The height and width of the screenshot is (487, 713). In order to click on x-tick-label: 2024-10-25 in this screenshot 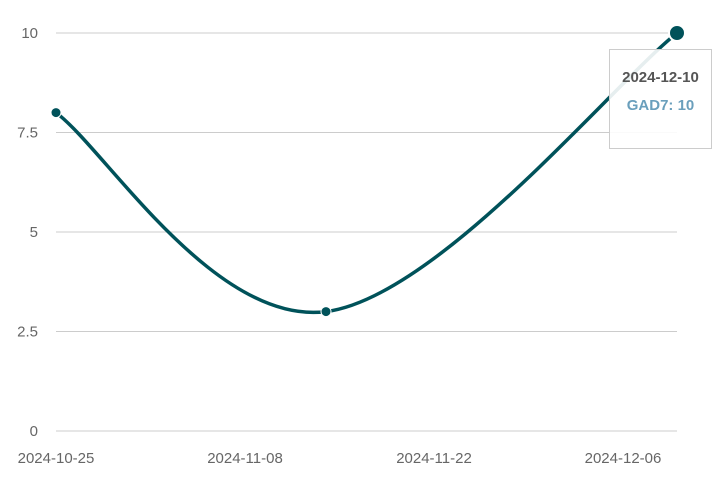, I will do `click(56, 458)`.